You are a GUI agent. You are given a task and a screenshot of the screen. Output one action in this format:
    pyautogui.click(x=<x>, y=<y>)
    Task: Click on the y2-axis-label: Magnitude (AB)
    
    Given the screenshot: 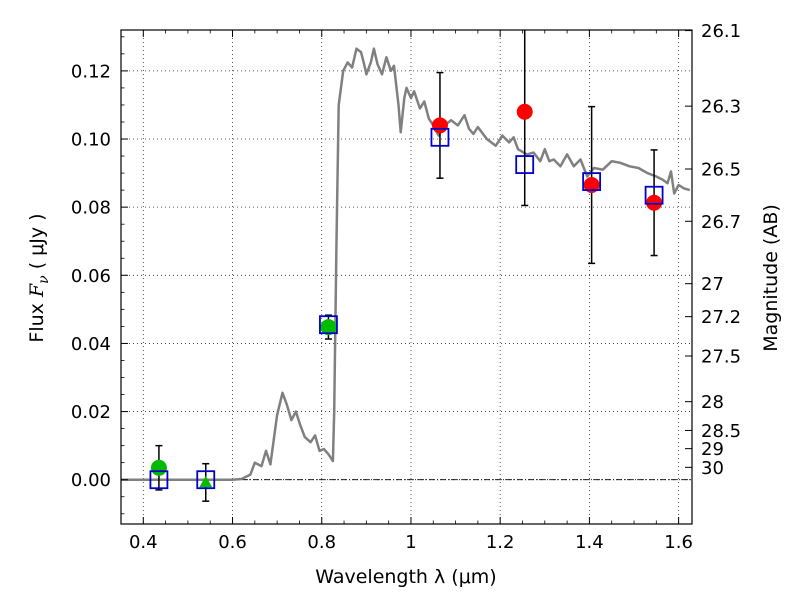 What is the action you would take?
    pyautogui.click(x=771, y=278)
    